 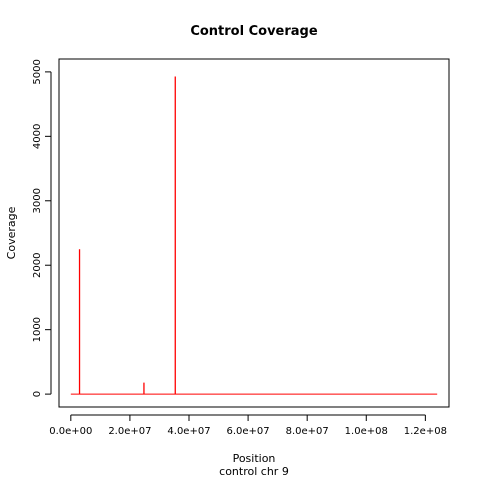 What do you see at coordinates (248, 431) in the screenshot?
I see `x-tick-label: 6.0e+07` at bounding box center [248, 431].